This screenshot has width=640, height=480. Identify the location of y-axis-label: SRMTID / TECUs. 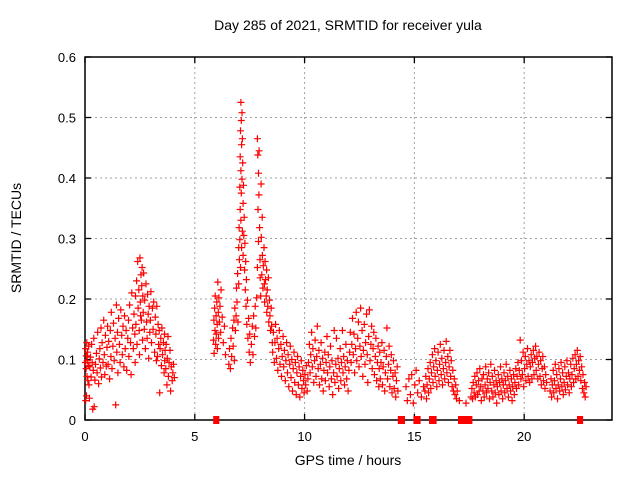
(16, 238).